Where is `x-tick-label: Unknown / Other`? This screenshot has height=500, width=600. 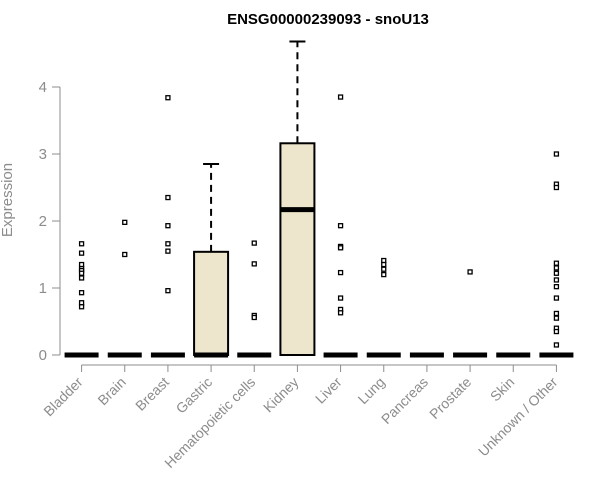
x-tick-label: Unknown / Other is located at coordinates (518, 417).